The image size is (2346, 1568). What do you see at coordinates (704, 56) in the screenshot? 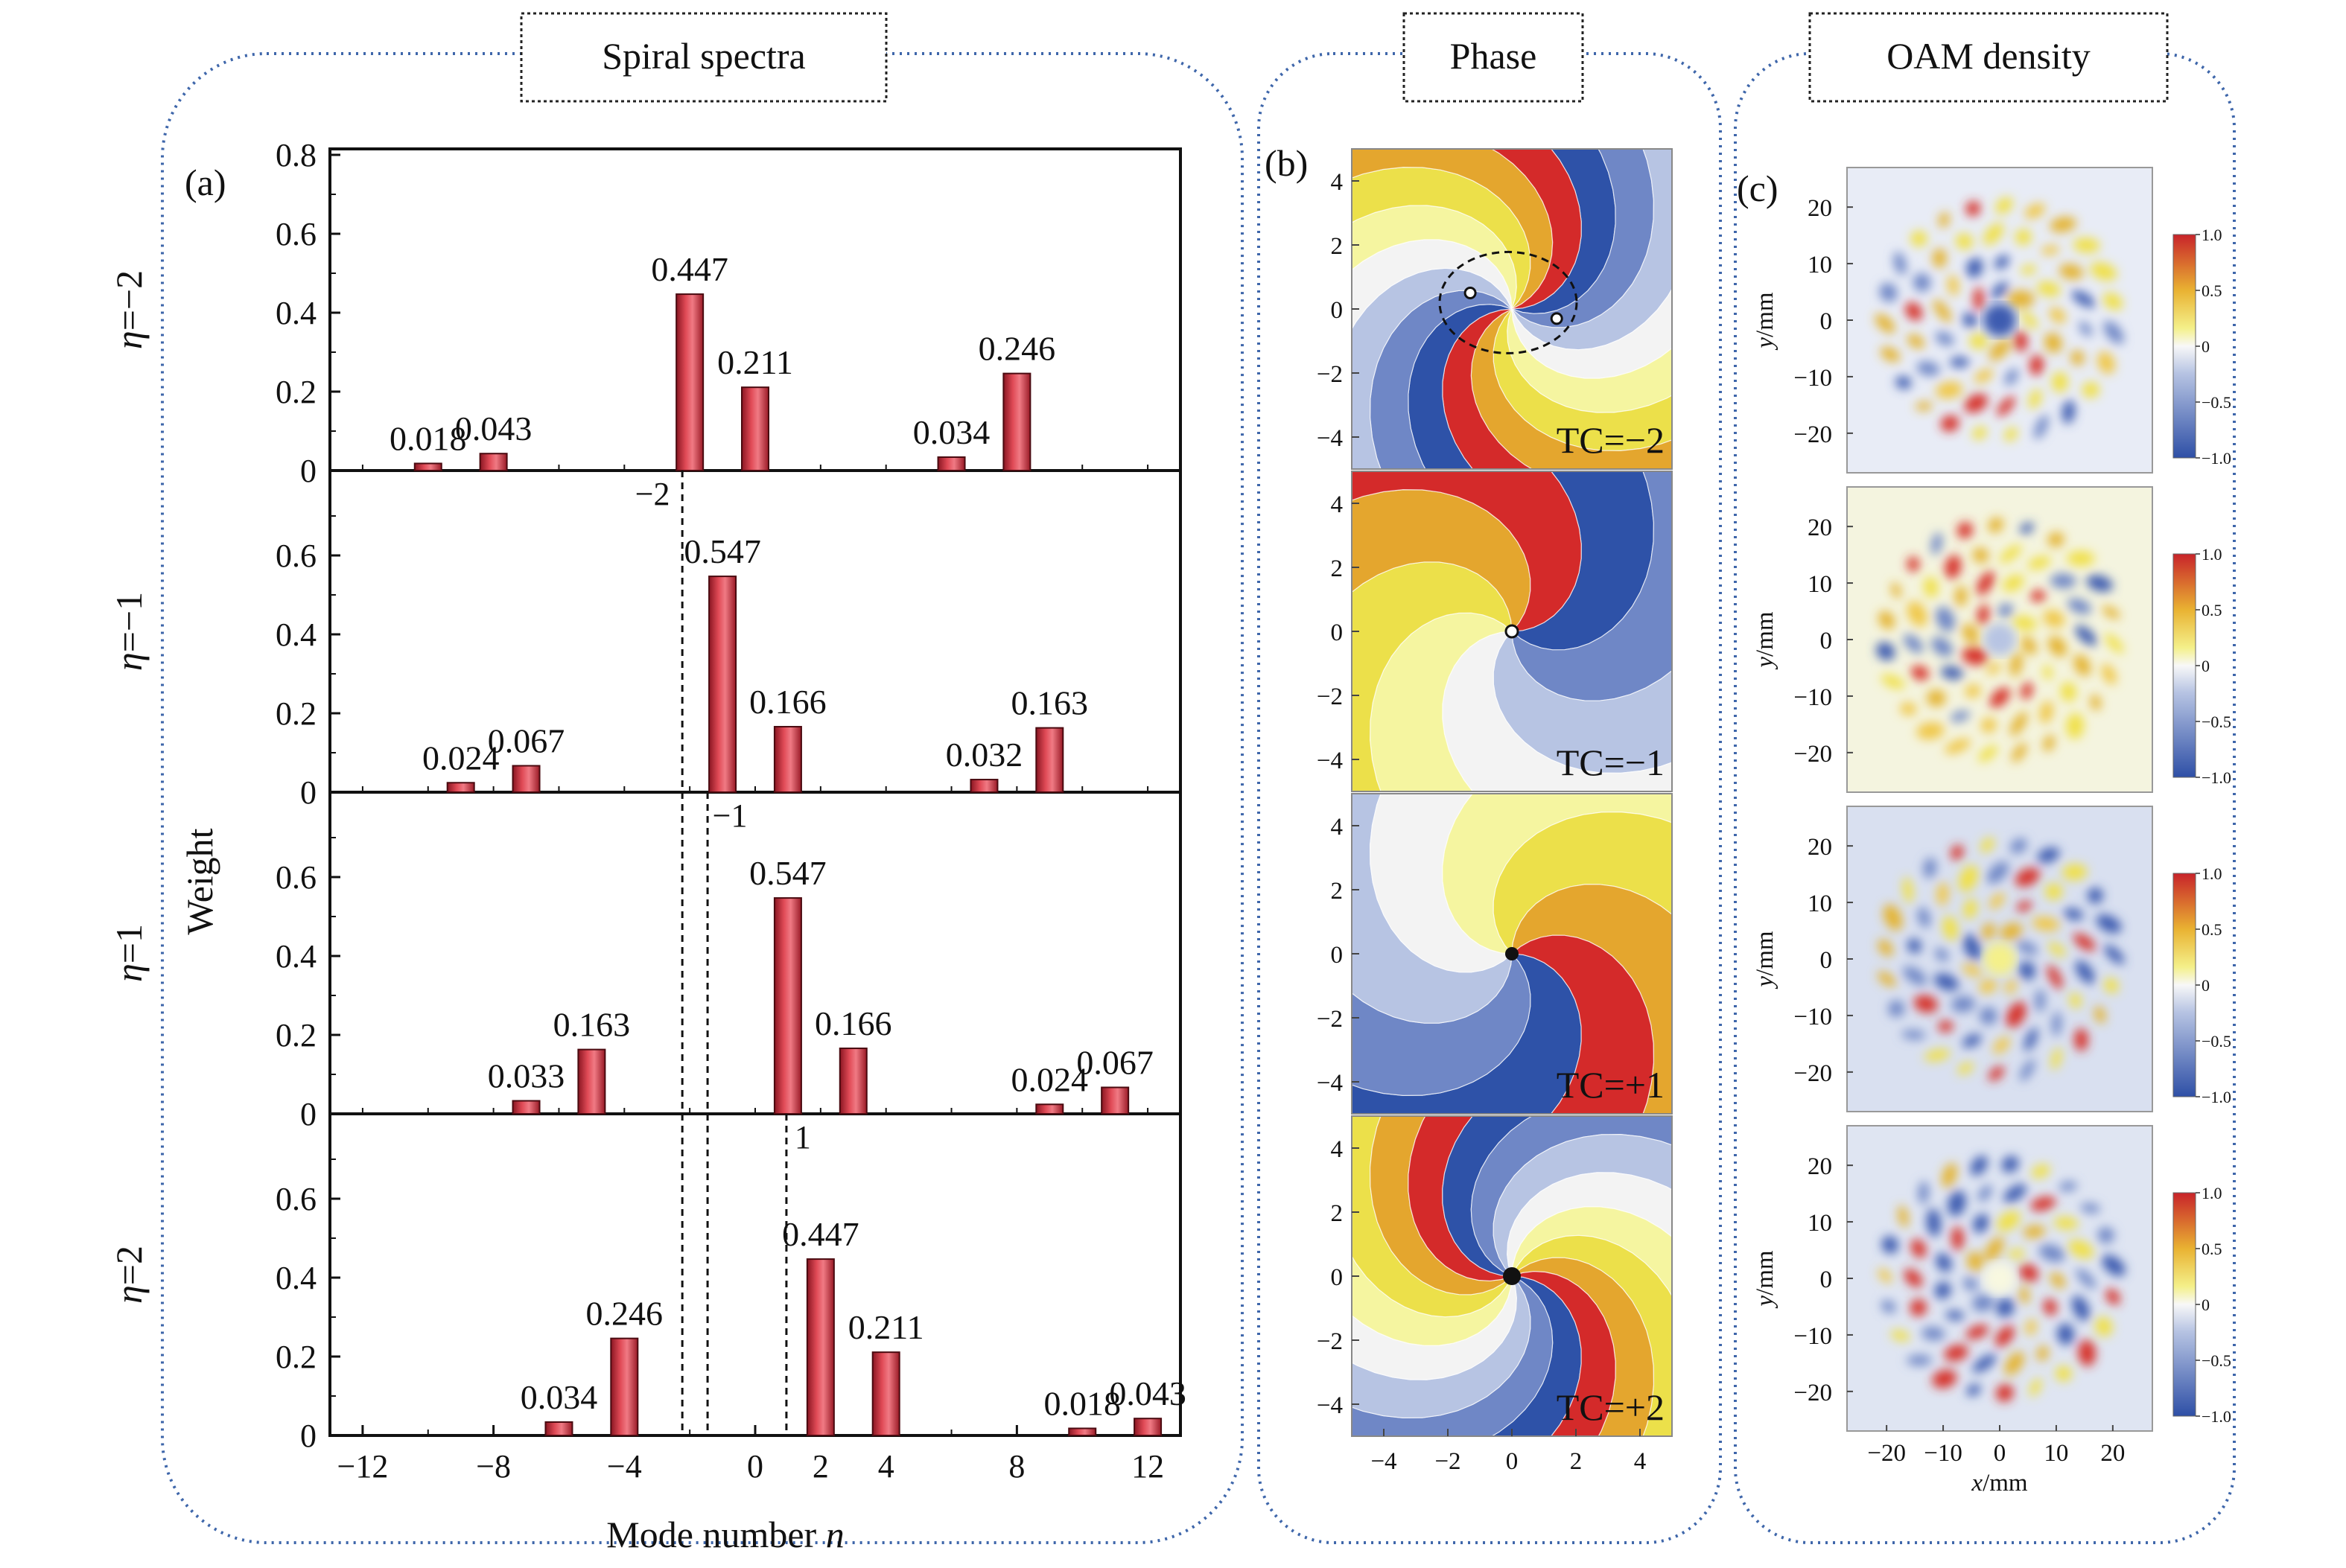
I see `spectra-title: Spiral spectra` at bounding box center [704, 56].